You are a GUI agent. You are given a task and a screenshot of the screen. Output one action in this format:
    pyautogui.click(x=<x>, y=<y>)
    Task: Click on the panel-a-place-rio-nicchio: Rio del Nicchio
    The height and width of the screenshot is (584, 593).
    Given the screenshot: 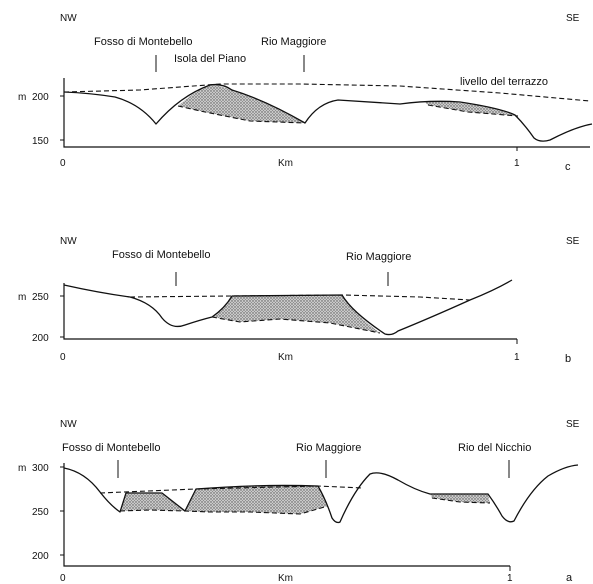 What is the action you would take?
    pyautogui.click(x=494, y=448)
    